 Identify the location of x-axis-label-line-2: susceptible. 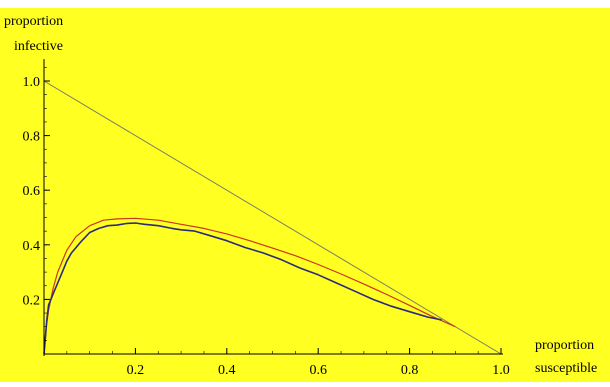
(566, 368).